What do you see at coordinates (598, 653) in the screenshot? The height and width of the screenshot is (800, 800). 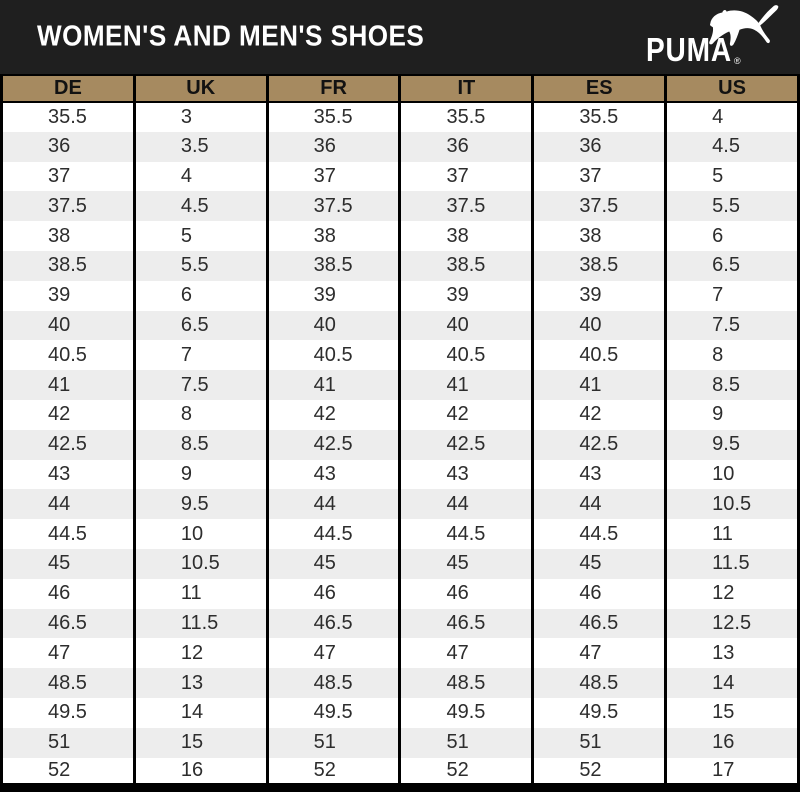 I see `size-cell: 47` at bounding box center [598, 653].